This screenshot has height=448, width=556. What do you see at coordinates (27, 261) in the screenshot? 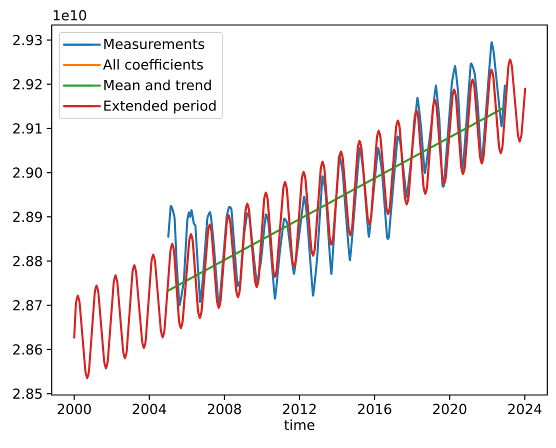
I see `y-tick-label: 2.88` at bounding box center [27, 261].